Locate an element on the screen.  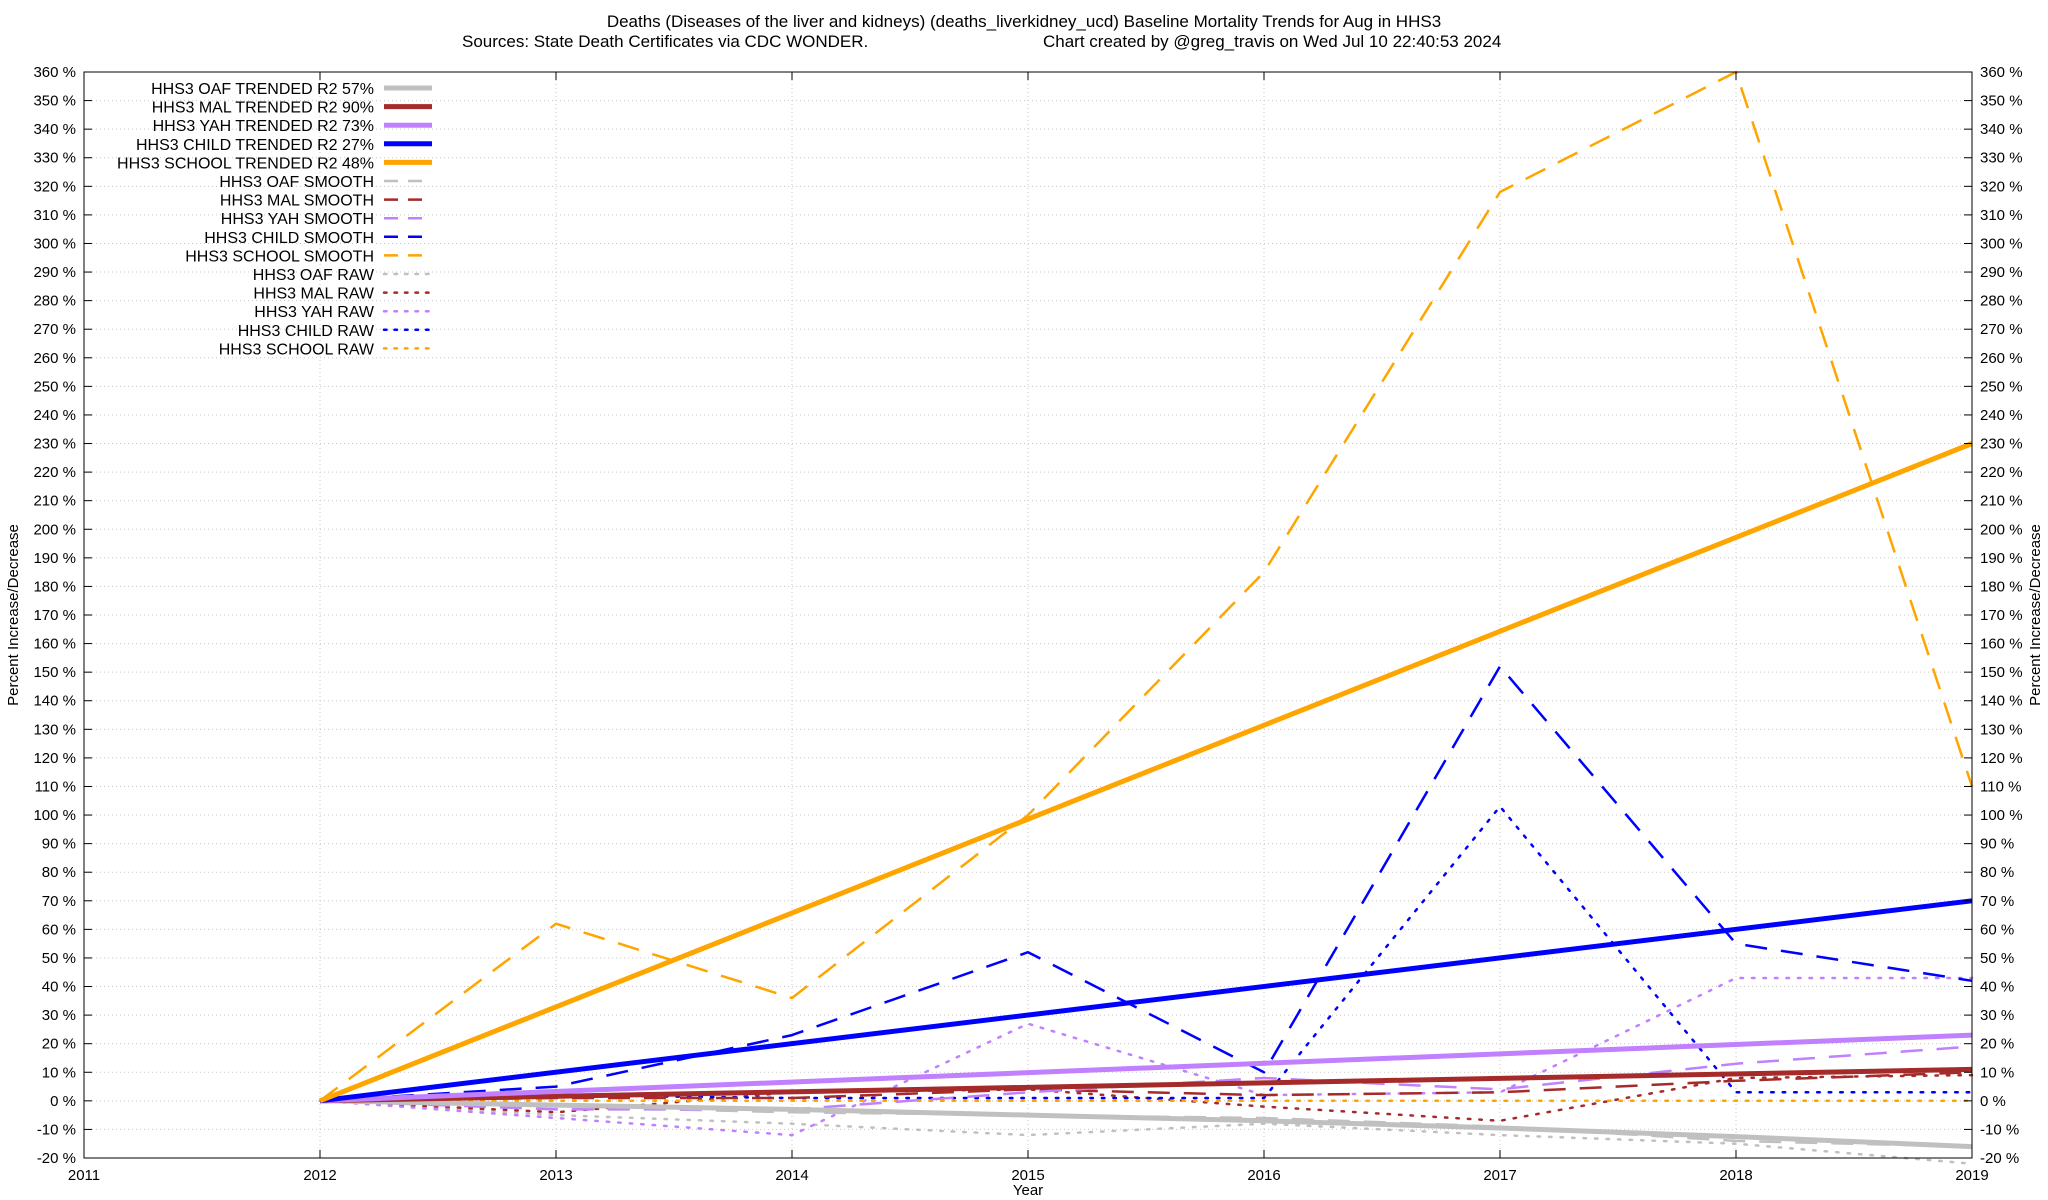
y-tick-label-left: 200 % is located at coordinates (54, 529).